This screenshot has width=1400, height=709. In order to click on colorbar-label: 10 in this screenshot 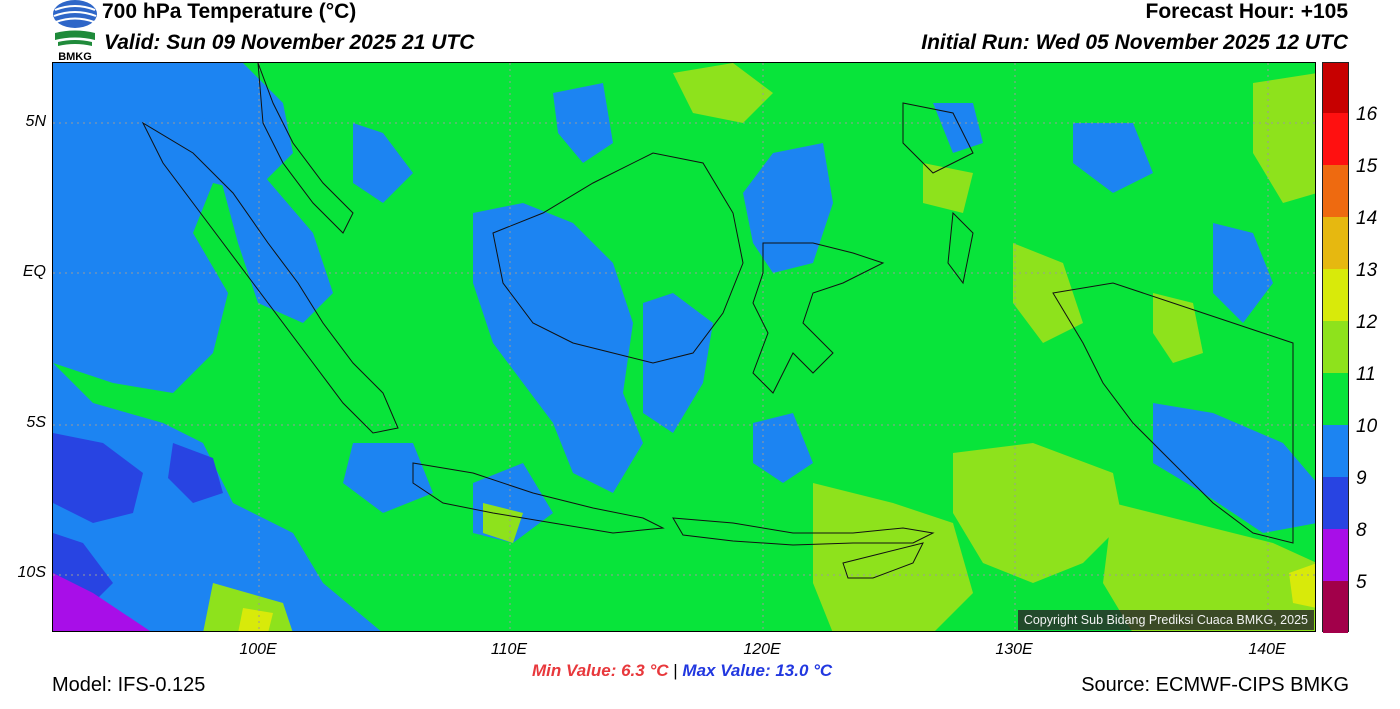, I will do `click(1367, 426)`.